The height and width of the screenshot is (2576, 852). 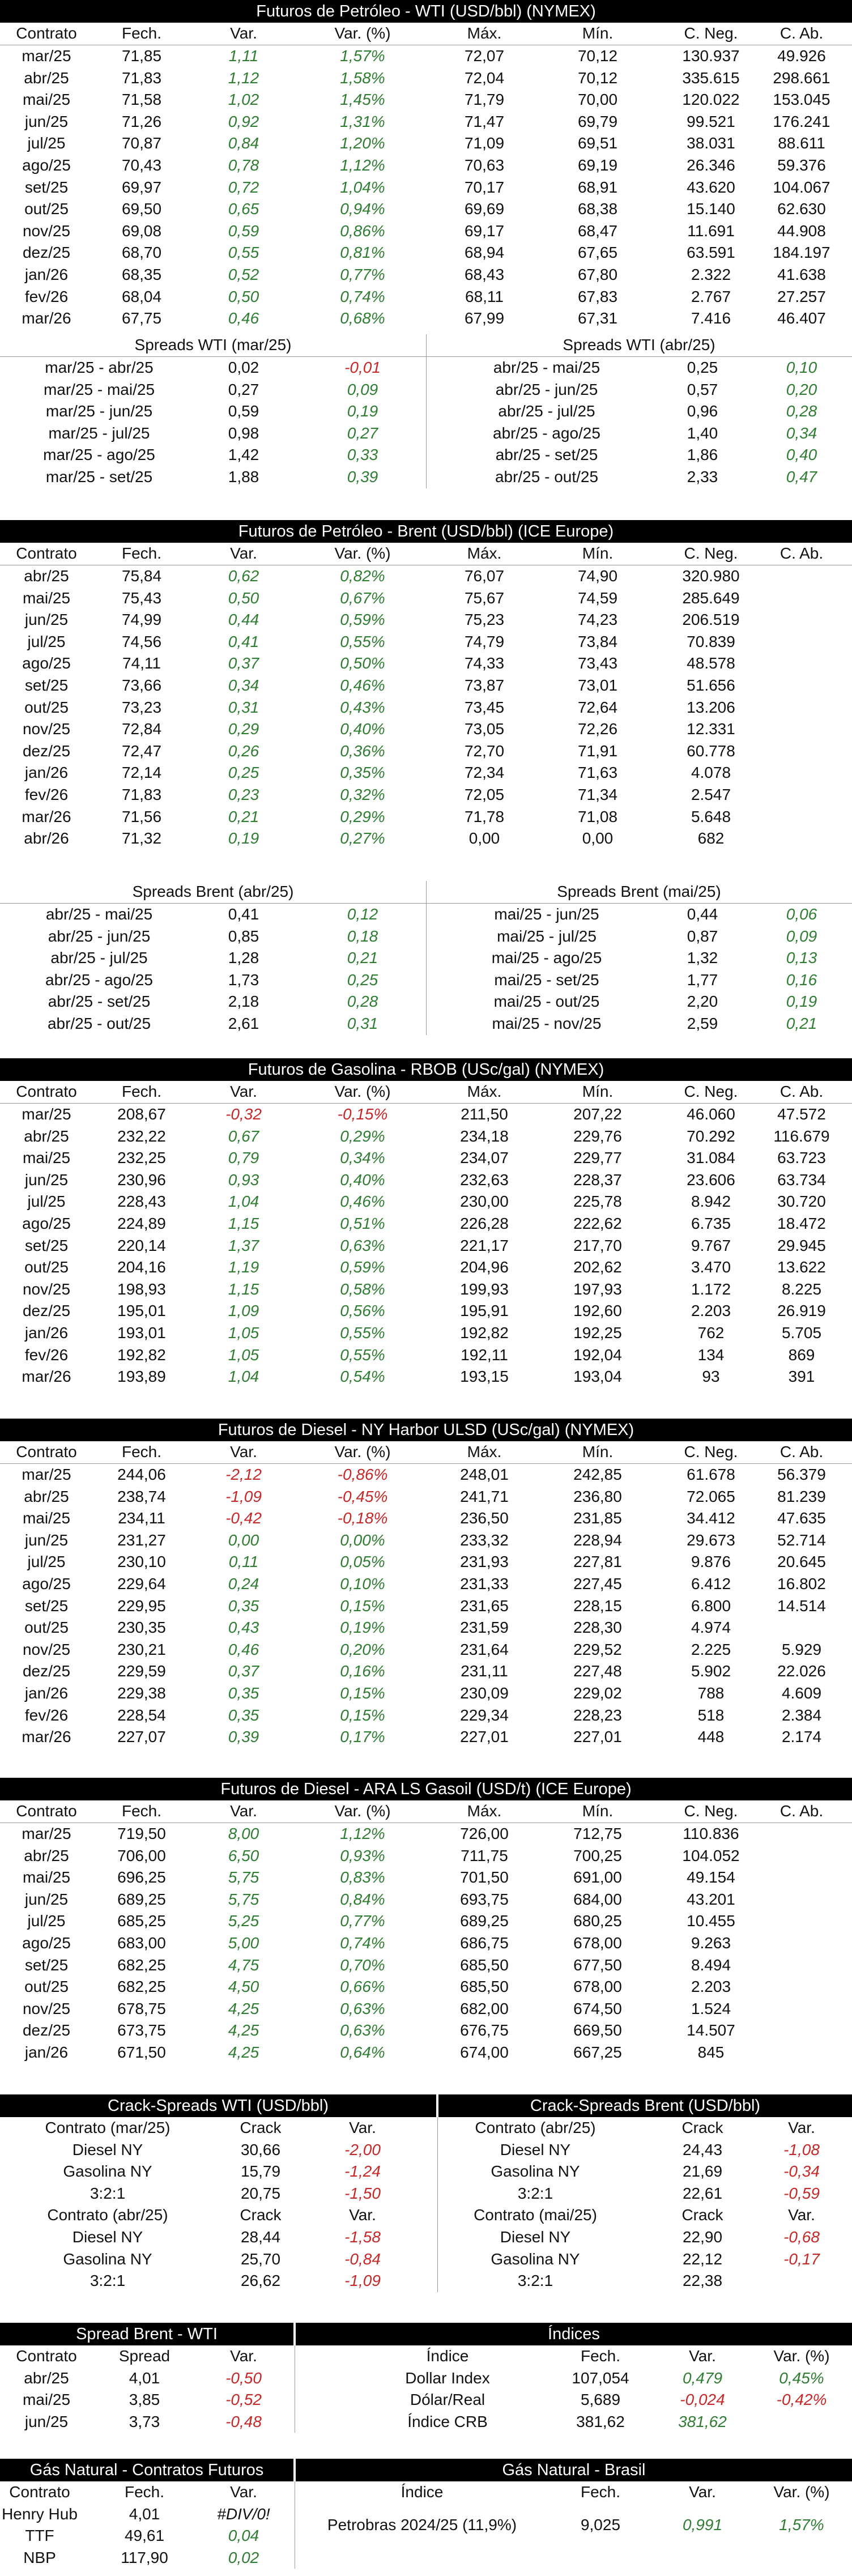 I want to click on gasoil-cell: 104.052, so click(x=711, y=1855).